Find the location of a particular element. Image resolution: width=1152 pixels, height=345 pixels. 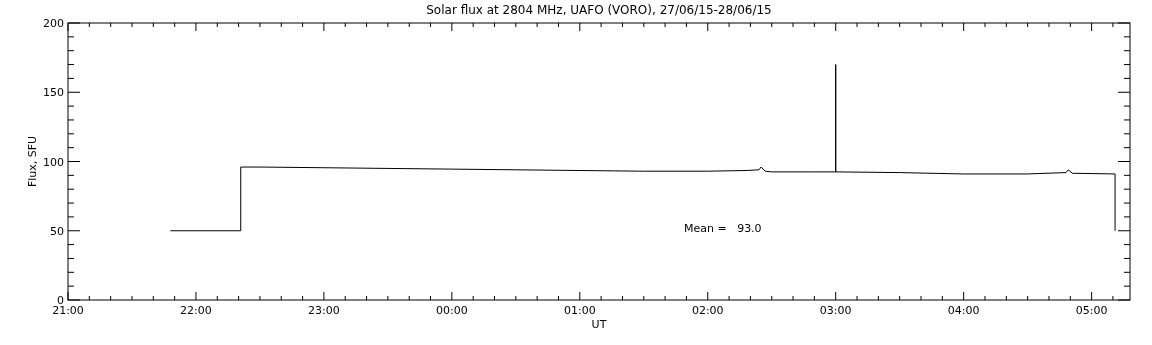

y-tick-label: 50 is located at coordinates (57, 231).